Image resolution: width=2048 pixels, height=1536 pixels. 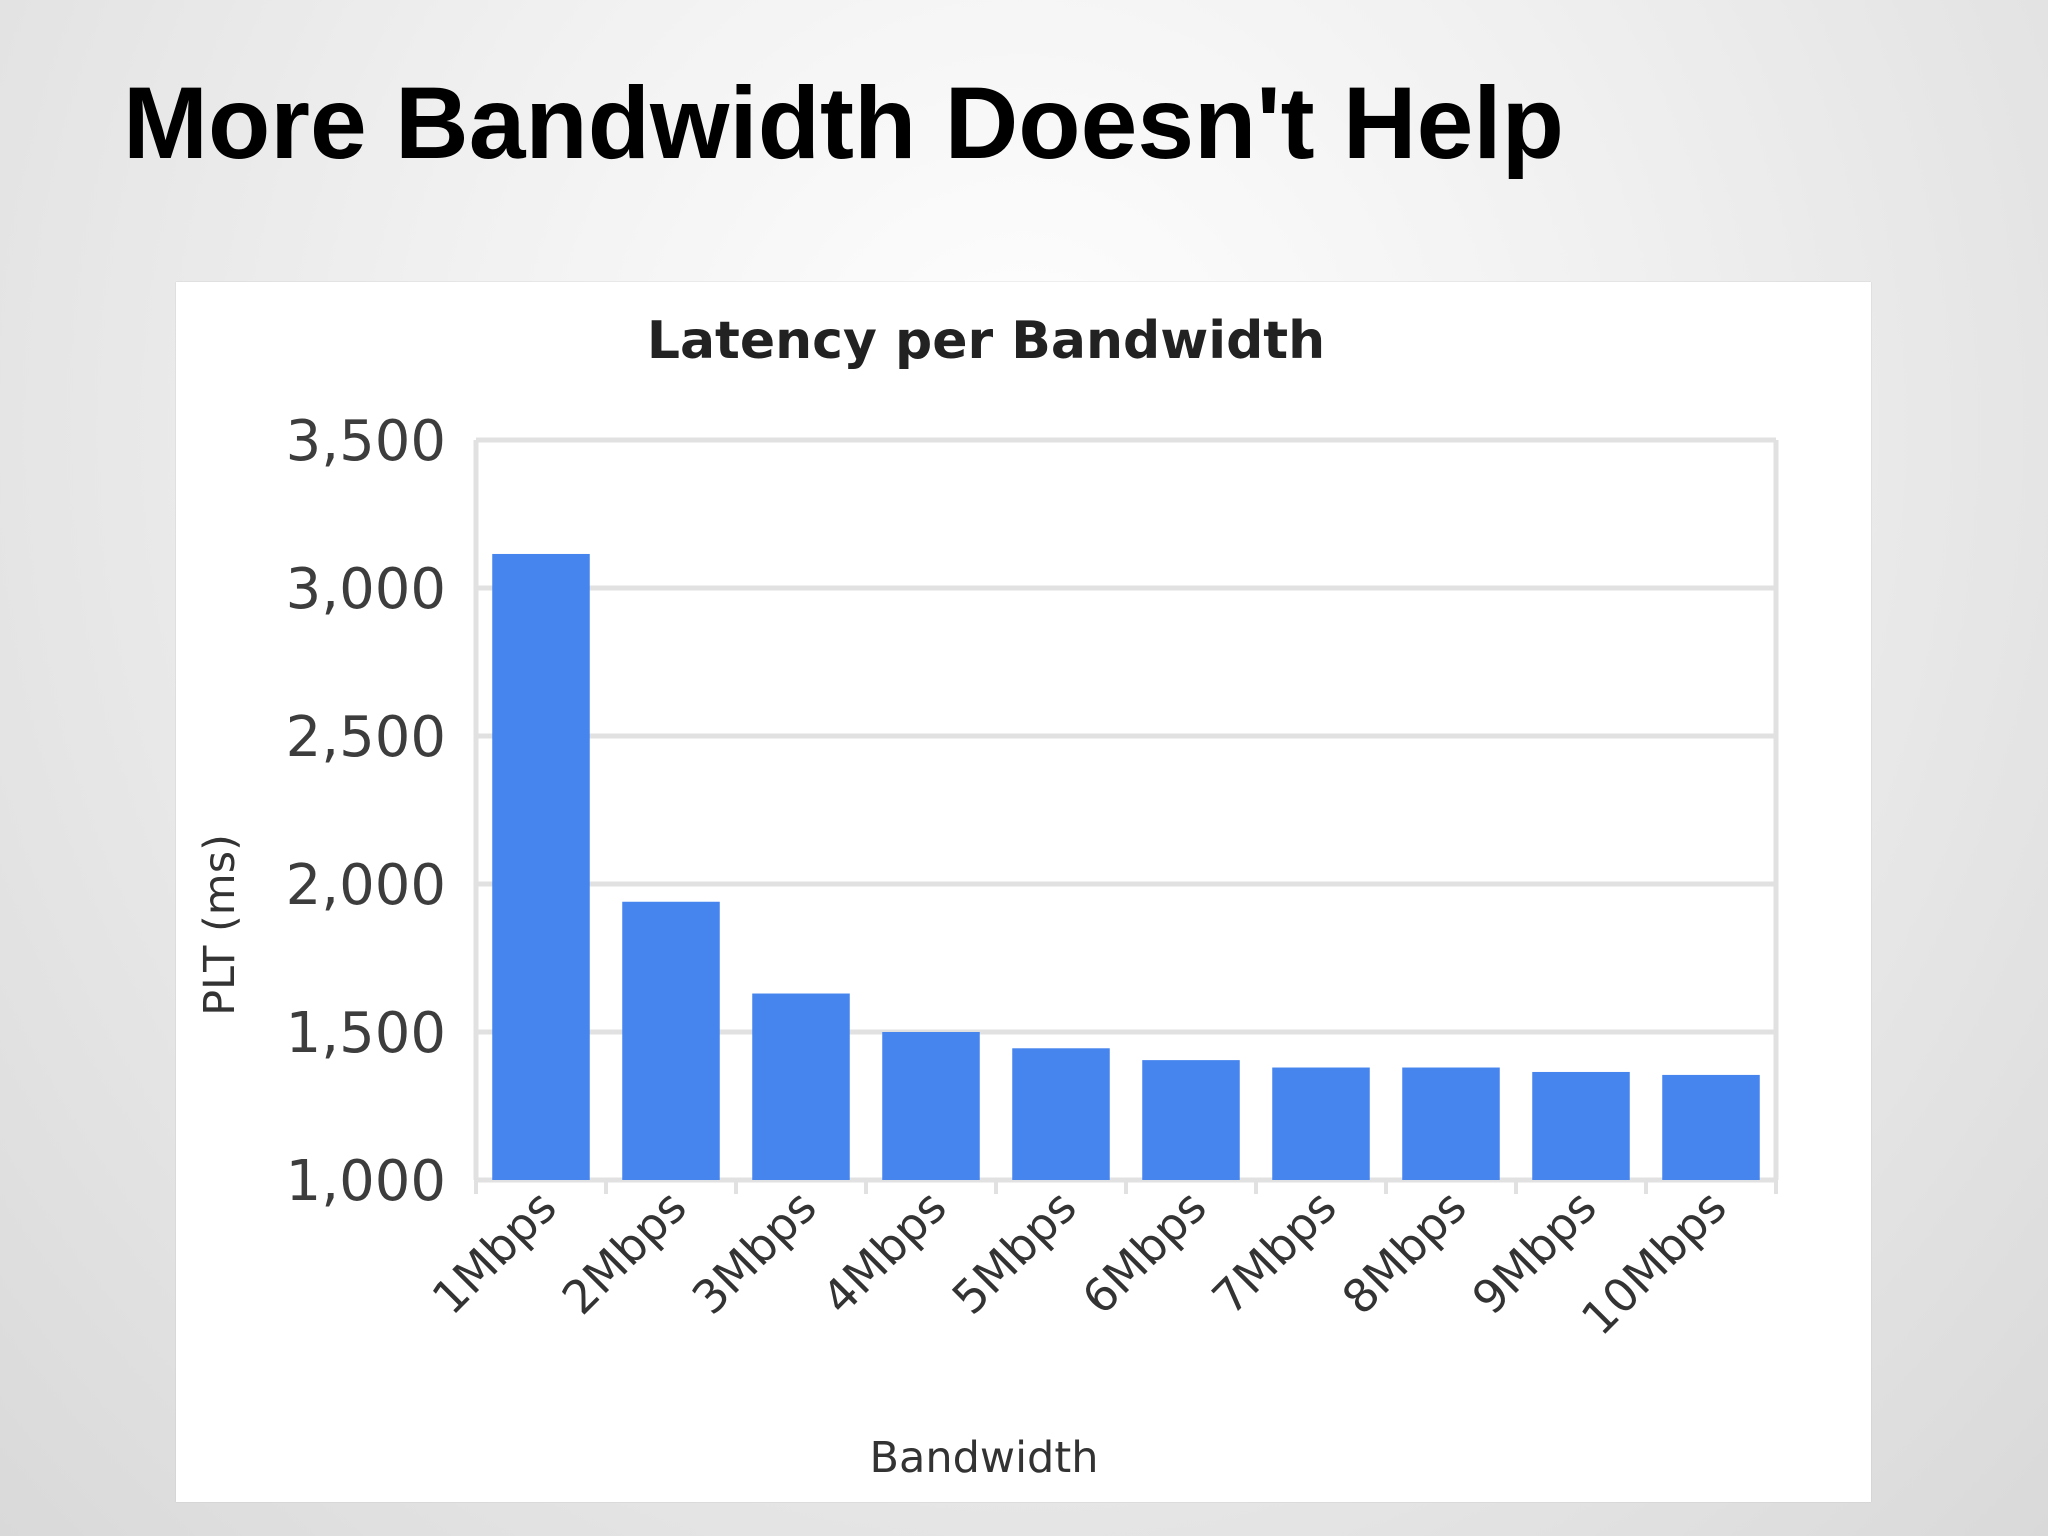 What do you see at coordinates (366, 885) in the screenshot?
I see `y-tick-label: 2,000` at bounding box center [366, 885].